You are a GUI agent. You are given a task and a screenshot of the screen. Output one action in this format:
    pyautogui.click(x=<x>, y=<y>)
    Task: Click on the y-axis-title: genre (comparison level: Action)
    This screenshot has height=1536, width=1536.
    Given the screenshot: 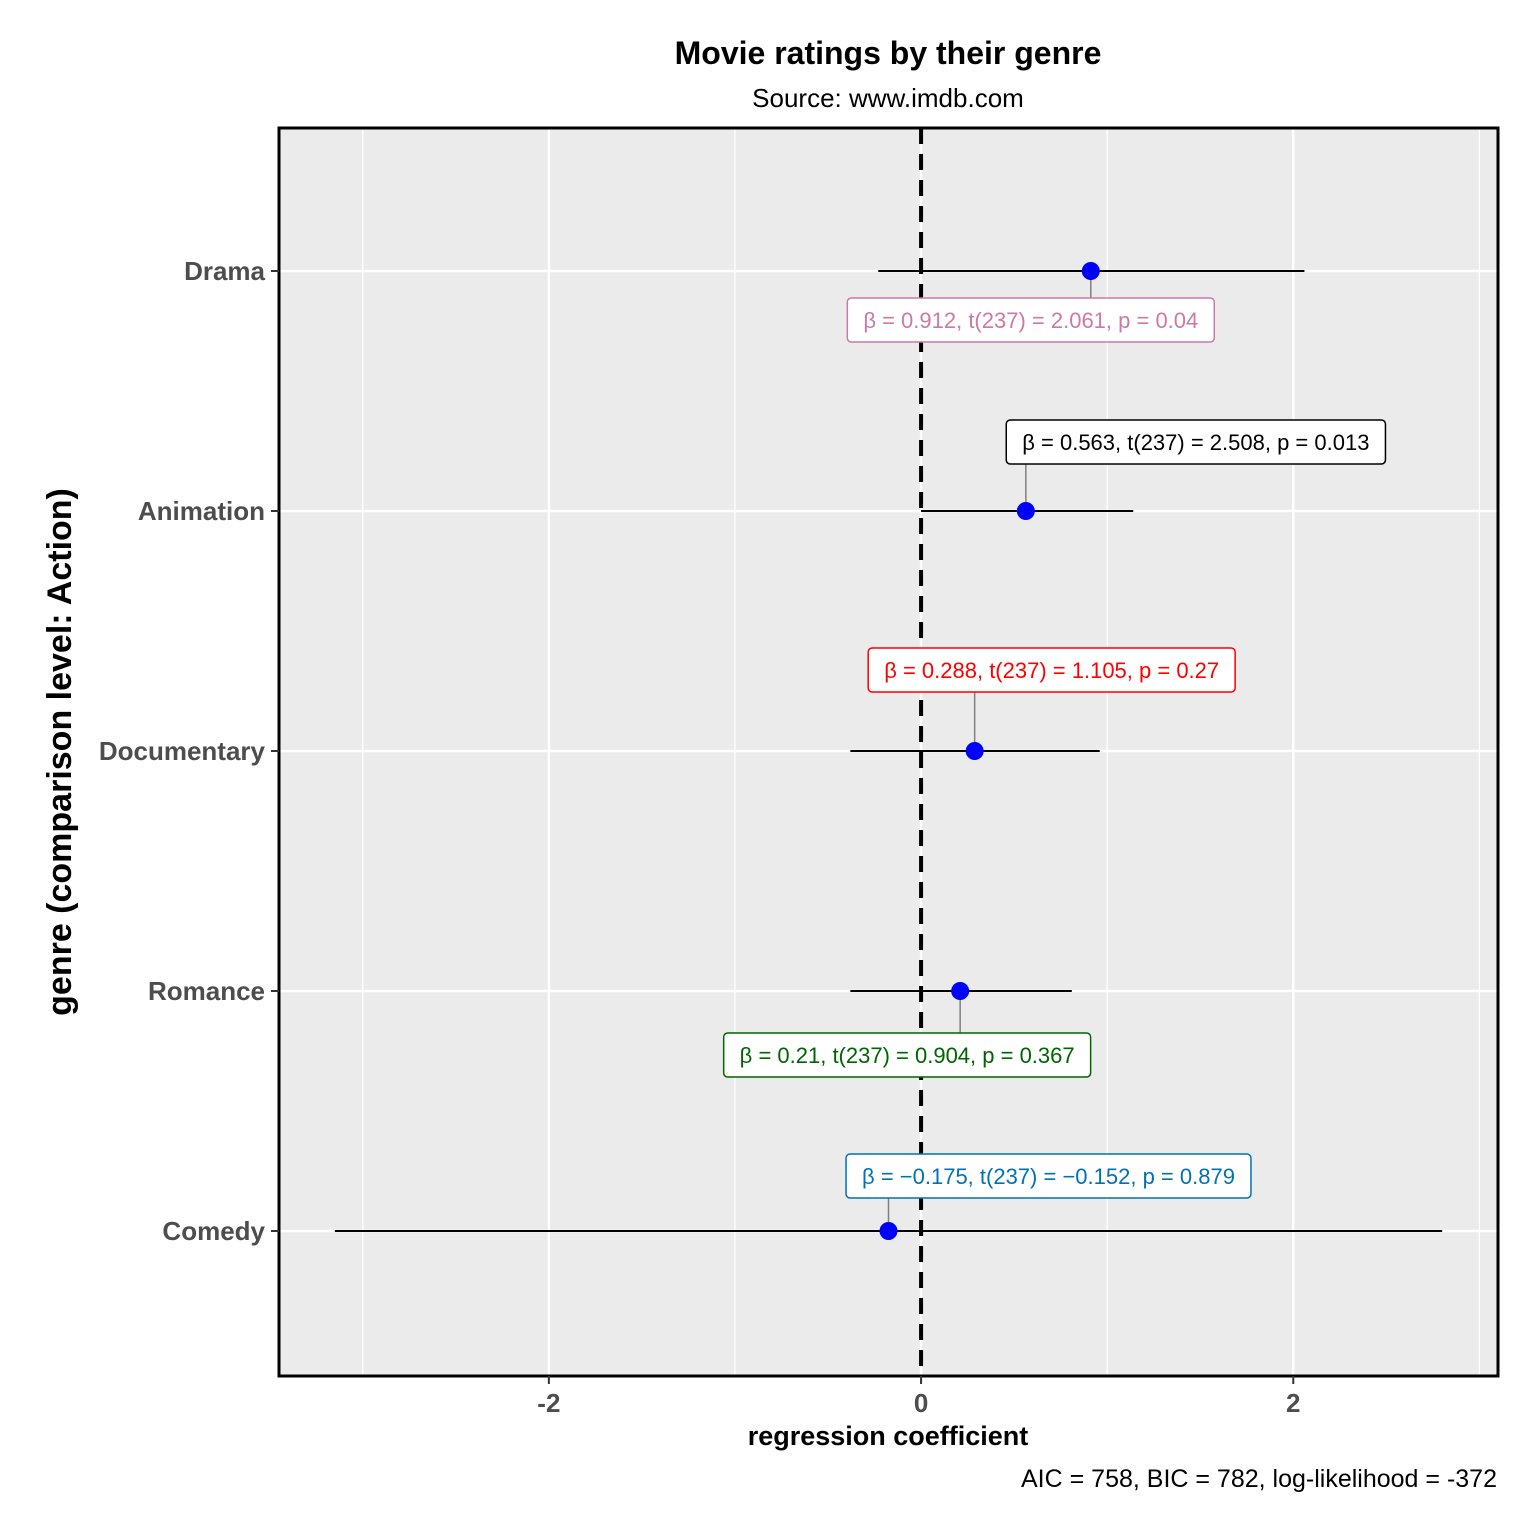 What is the action you would take?
    pyautogui.click(x=60, y=752)
    